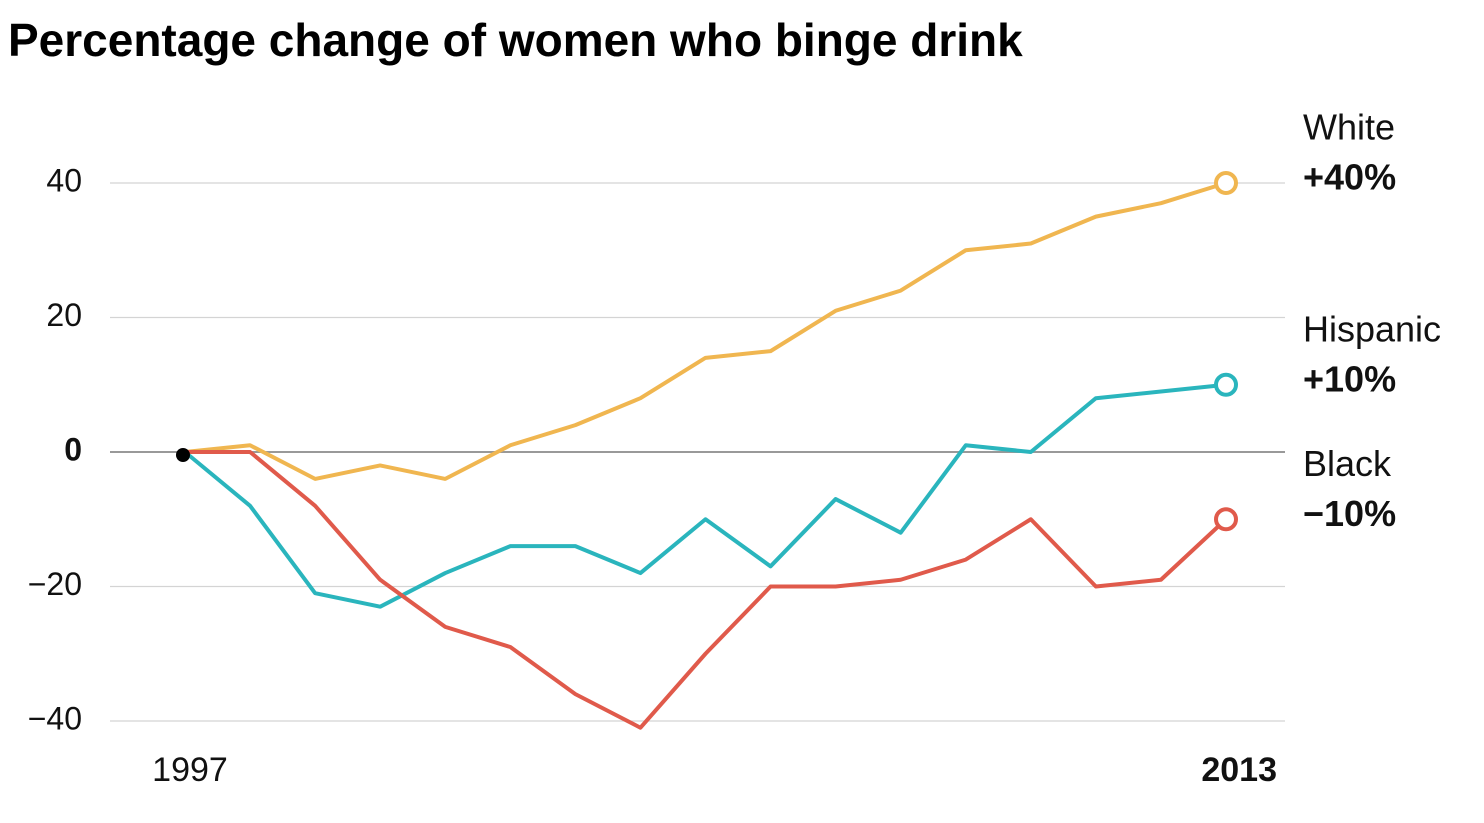  I want to click on end-value-label: −10%, so click(1349, 513).